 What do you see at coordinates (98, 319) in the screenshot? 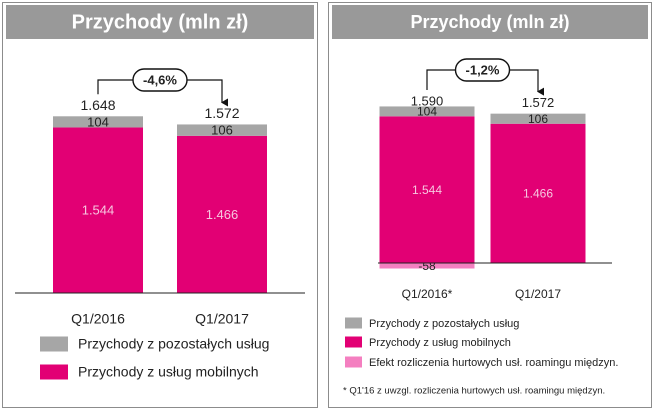
I see `x-tick-label: Q1/2016` at bounding box center [98, 319].